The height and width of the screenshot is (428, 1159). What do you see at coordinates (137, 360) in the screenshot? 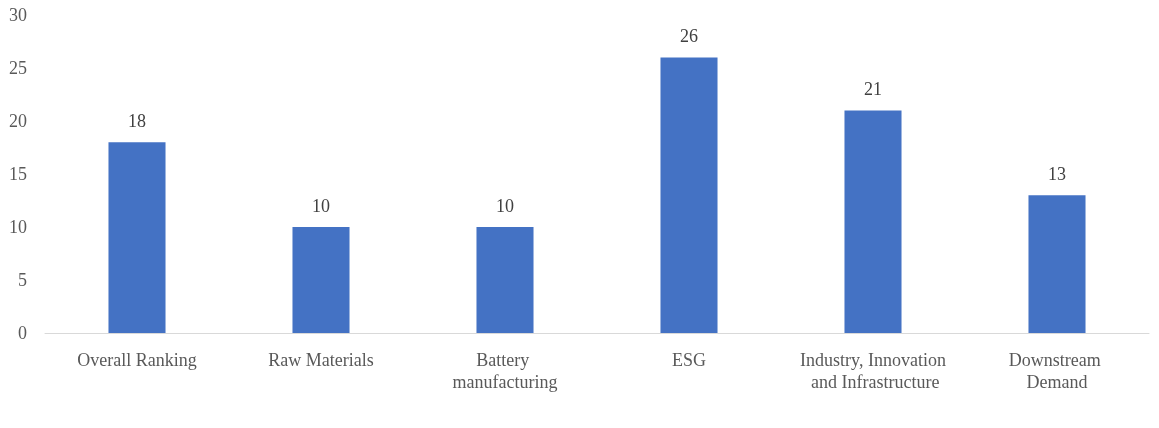
I see `x-tick-label: Overall Ranking` at bounding box center [137, 360].